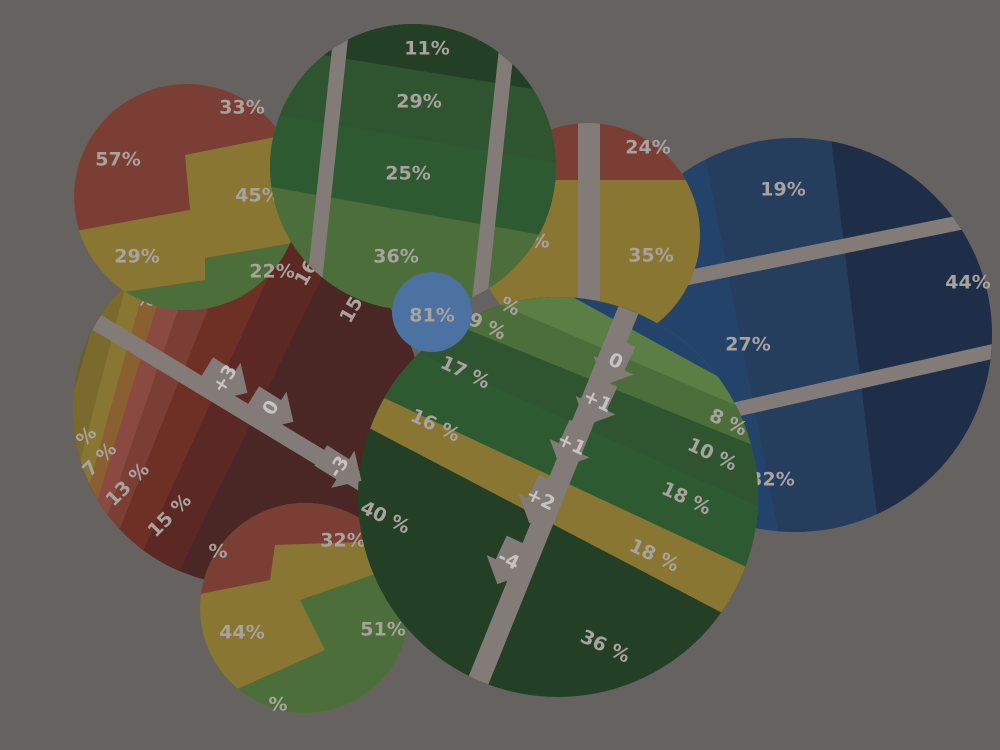 The width and height of the screenshot is (1000, 750). What do you see at coordinates (277, 705) in the screenshot?
I see `bottom-label-5: %` at bounding box center [277, 705].